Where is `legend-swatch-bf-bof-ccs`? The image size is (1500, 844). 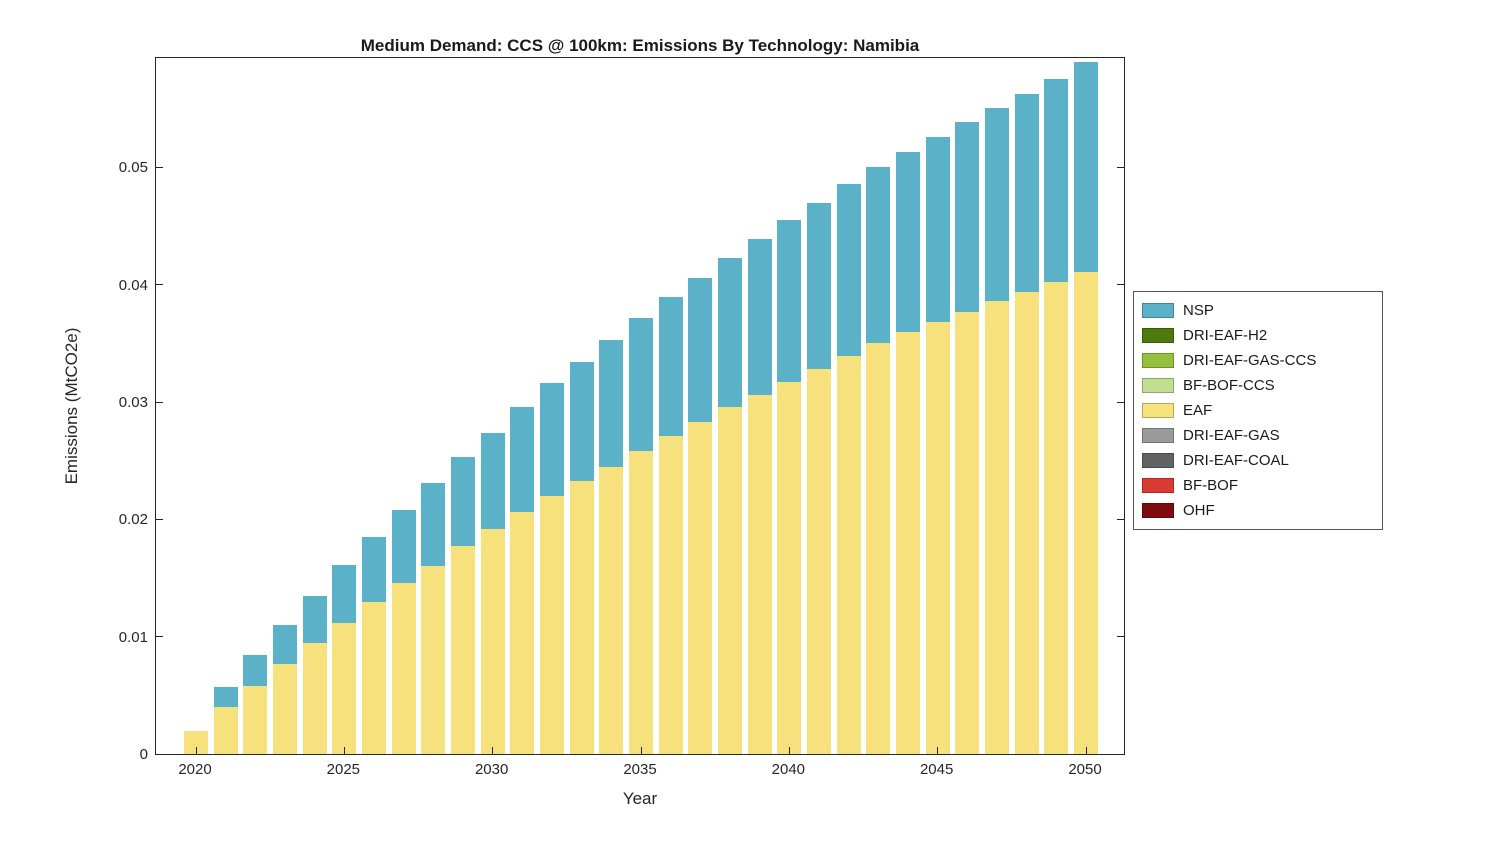
legend-swatch-bf-bof-ccs is located at coordinates (1158, 385).